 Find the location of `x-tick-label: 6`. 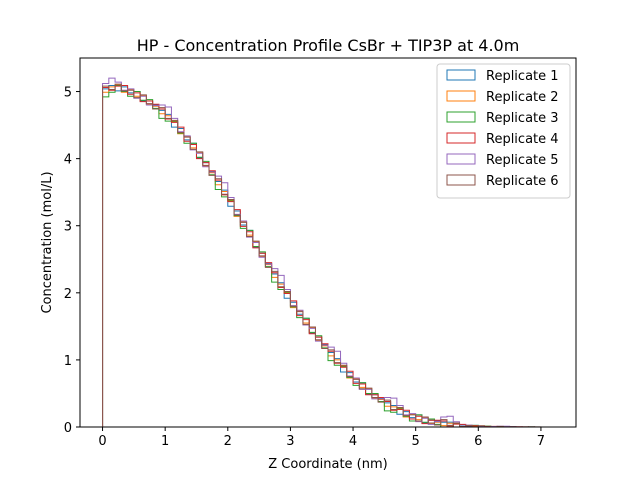

x-tick-label: 6 is located at coordinates (478, 441).